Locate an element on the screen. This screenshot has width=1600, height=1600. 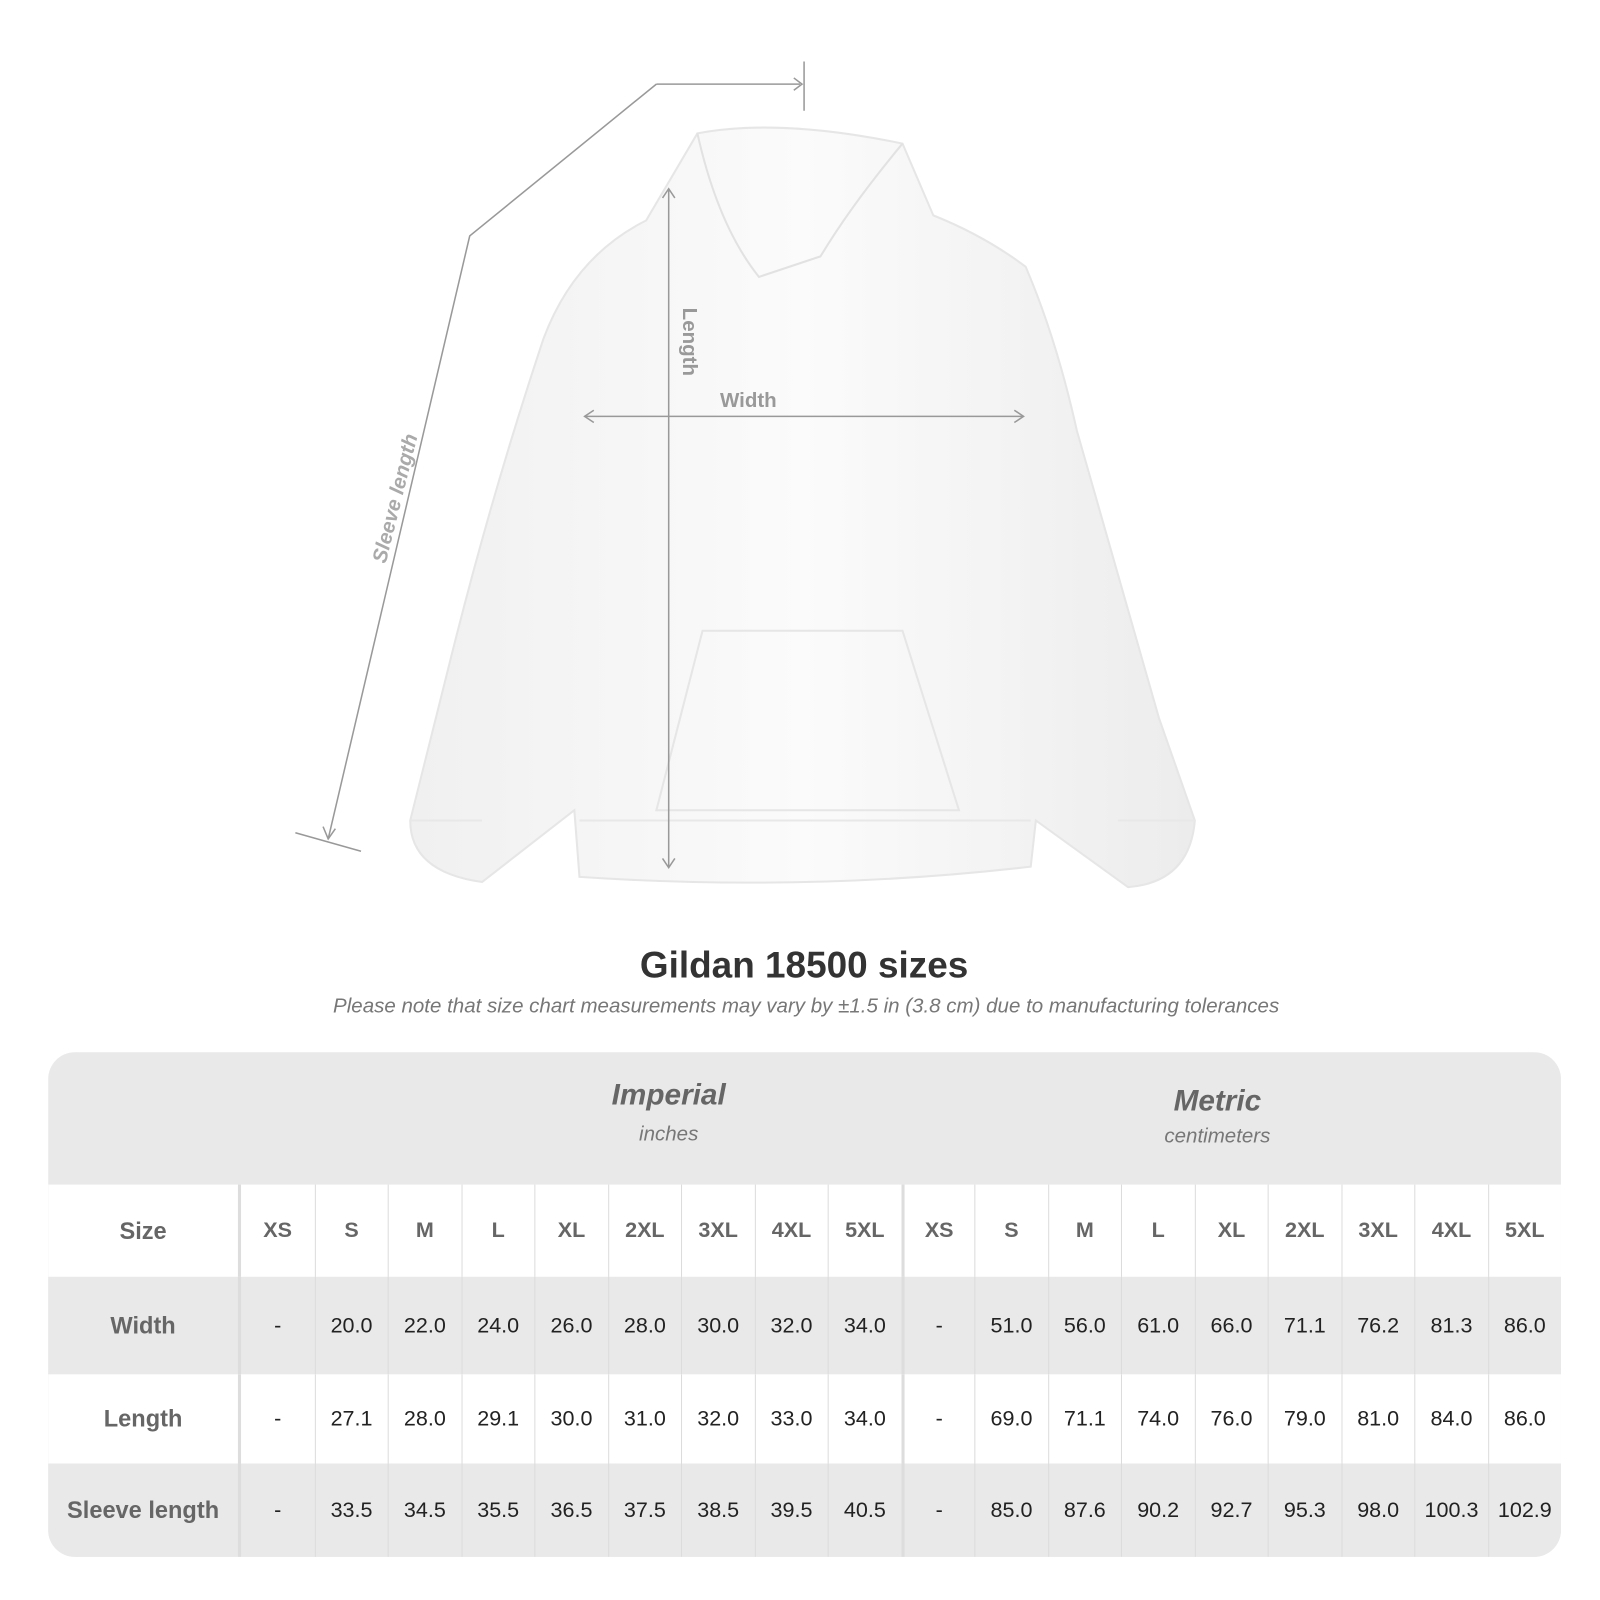
table-cell: 90.2 is located at coordinates (1157, 1510).